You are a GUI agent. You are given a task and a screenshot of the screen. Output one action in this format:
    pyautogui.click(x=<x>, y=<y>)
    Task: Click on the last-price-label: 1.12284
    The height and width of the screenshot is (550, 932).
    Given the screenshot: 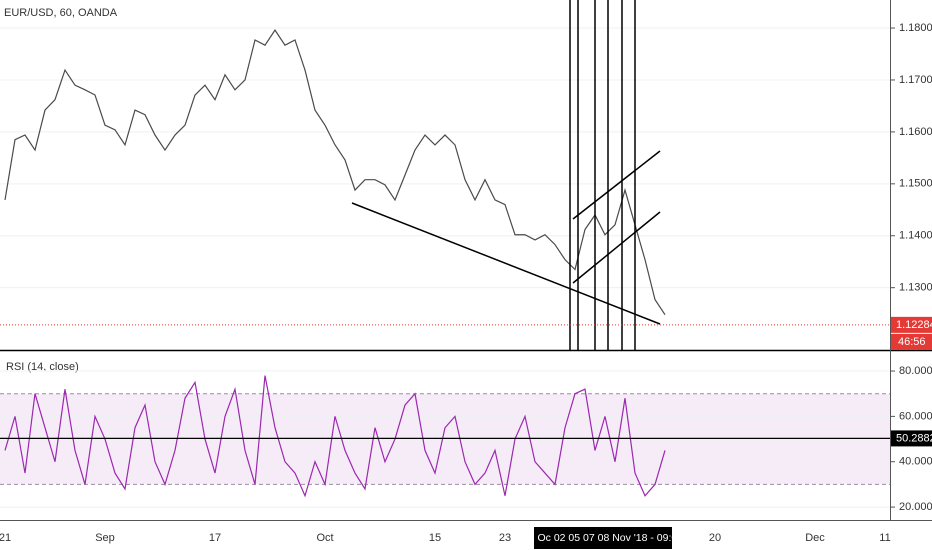 What is the action you would take?
    pyautogui.click(x=914, y=325)
    